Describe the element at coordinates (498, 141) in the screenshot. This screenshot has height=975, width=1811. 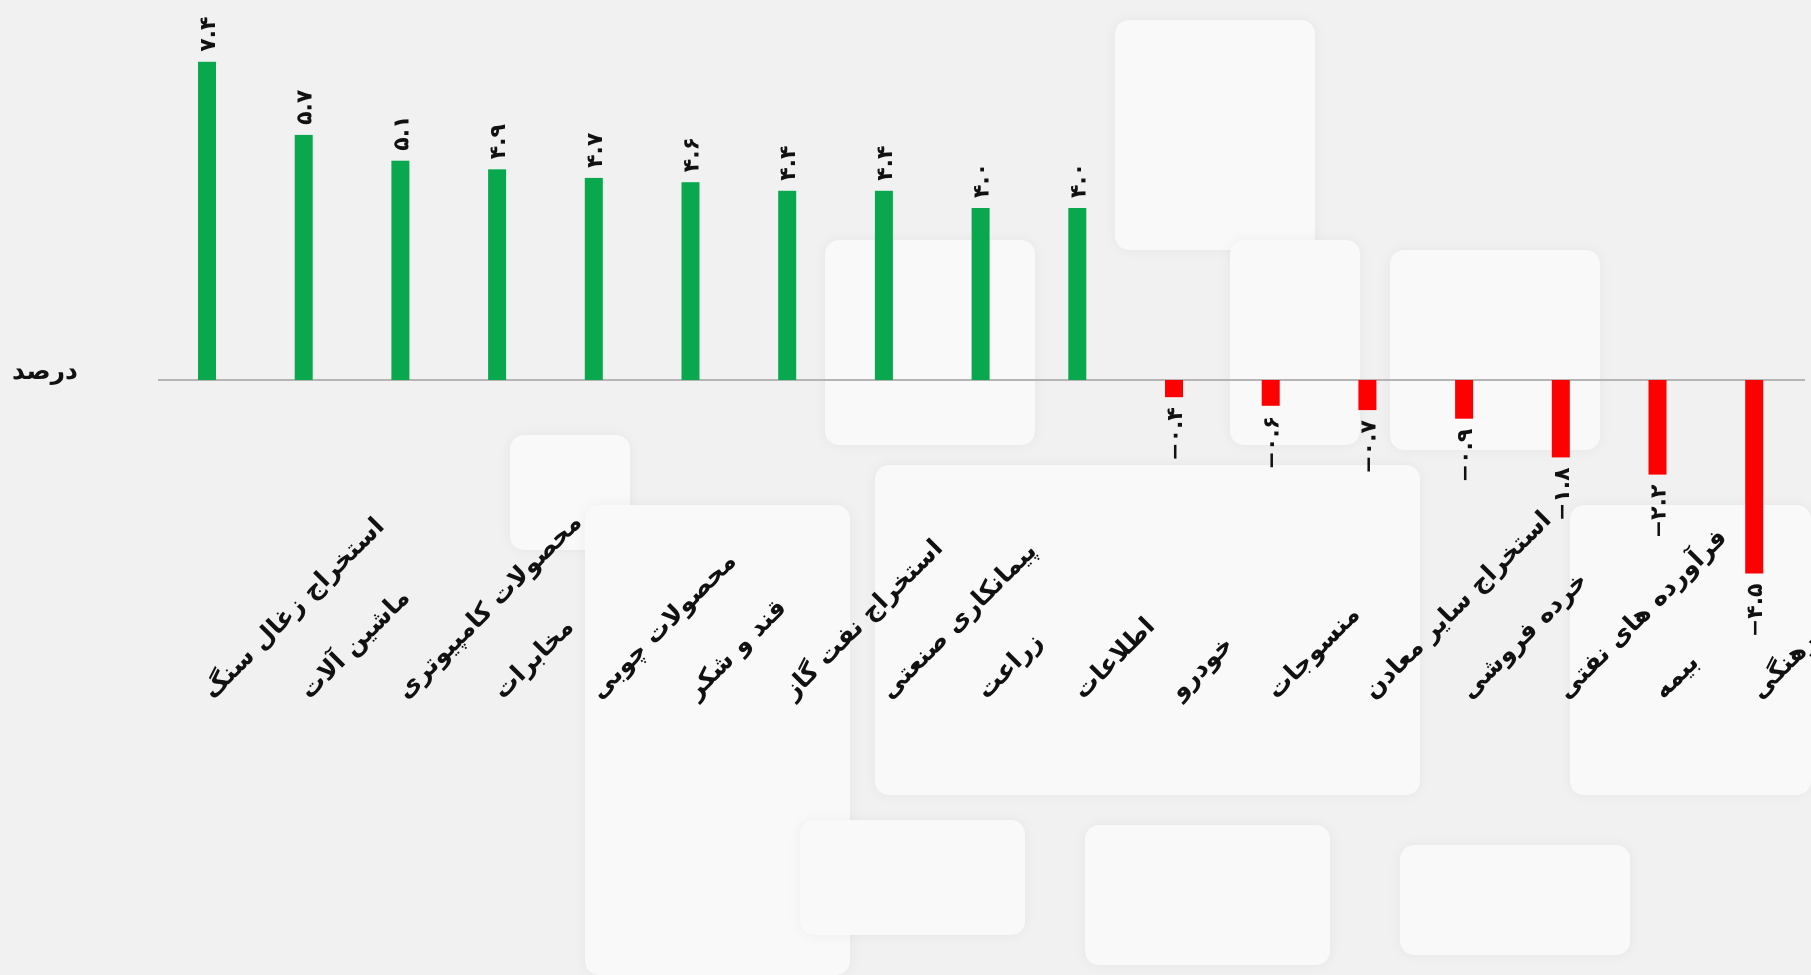
I see `data-label: ۴.۹` at that location.